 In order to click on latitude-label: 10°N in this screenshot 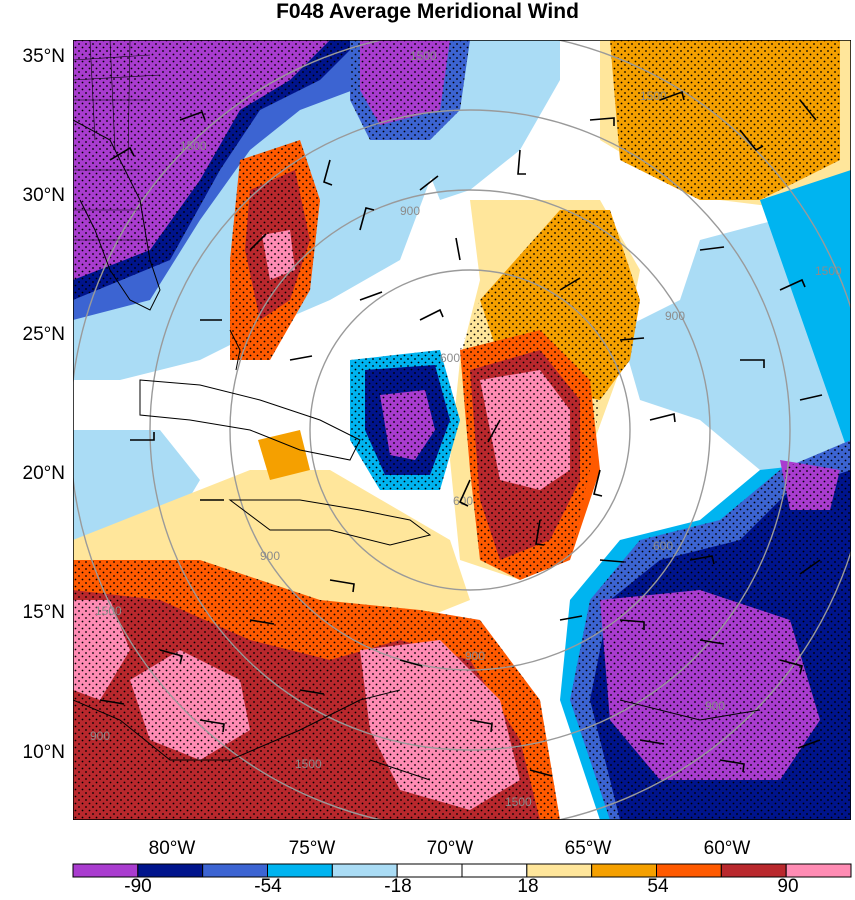, I will do `click(44, 752)`.